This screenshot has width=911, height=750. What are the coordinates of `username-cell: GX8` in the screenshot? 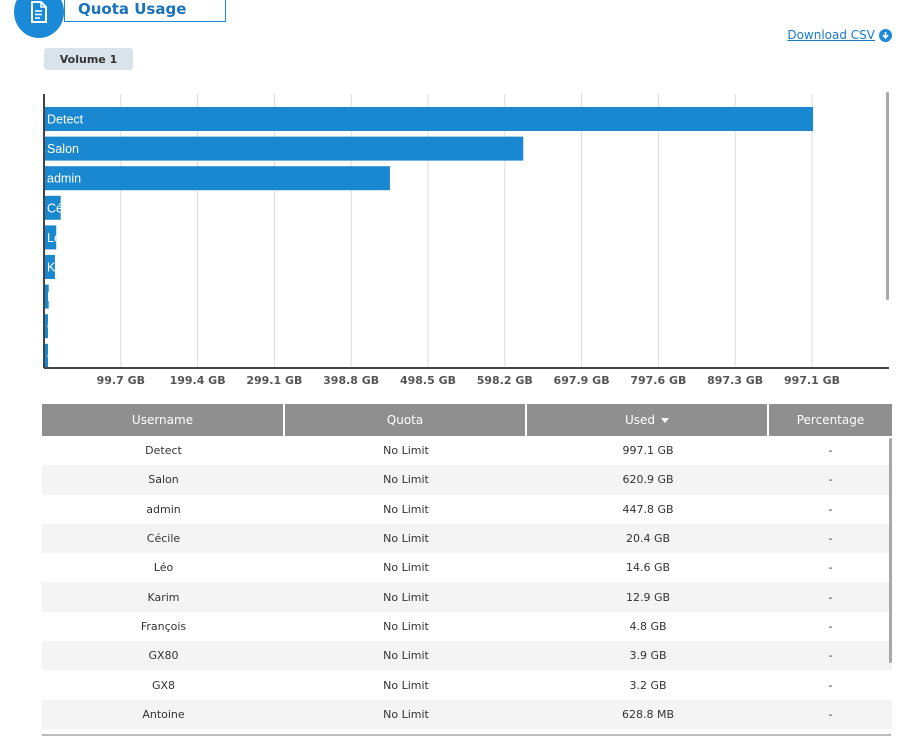 It's located at (163, 685).